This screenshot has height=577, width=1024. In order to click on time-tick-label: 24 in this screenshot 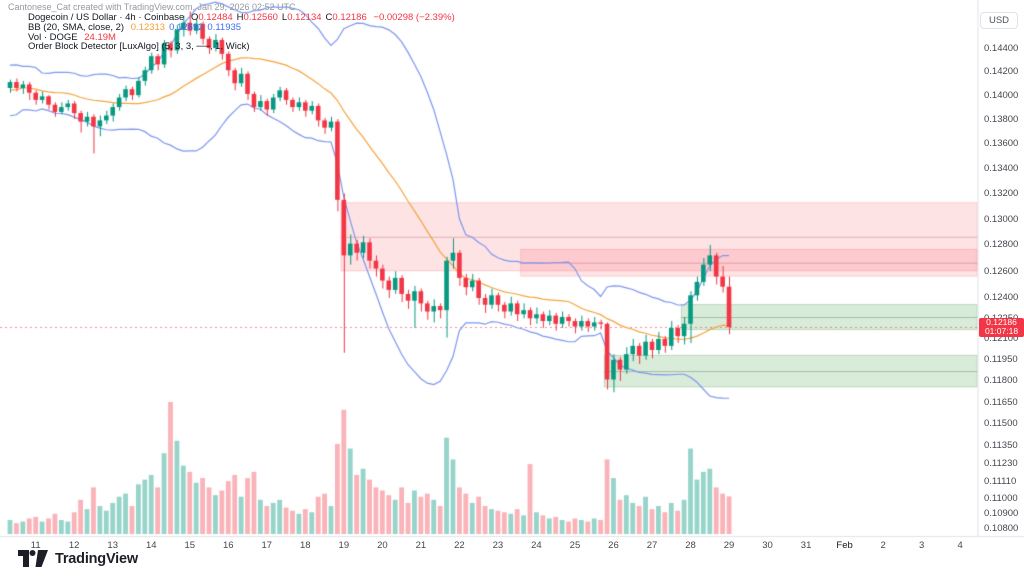, I will do `click(536, 545)`.